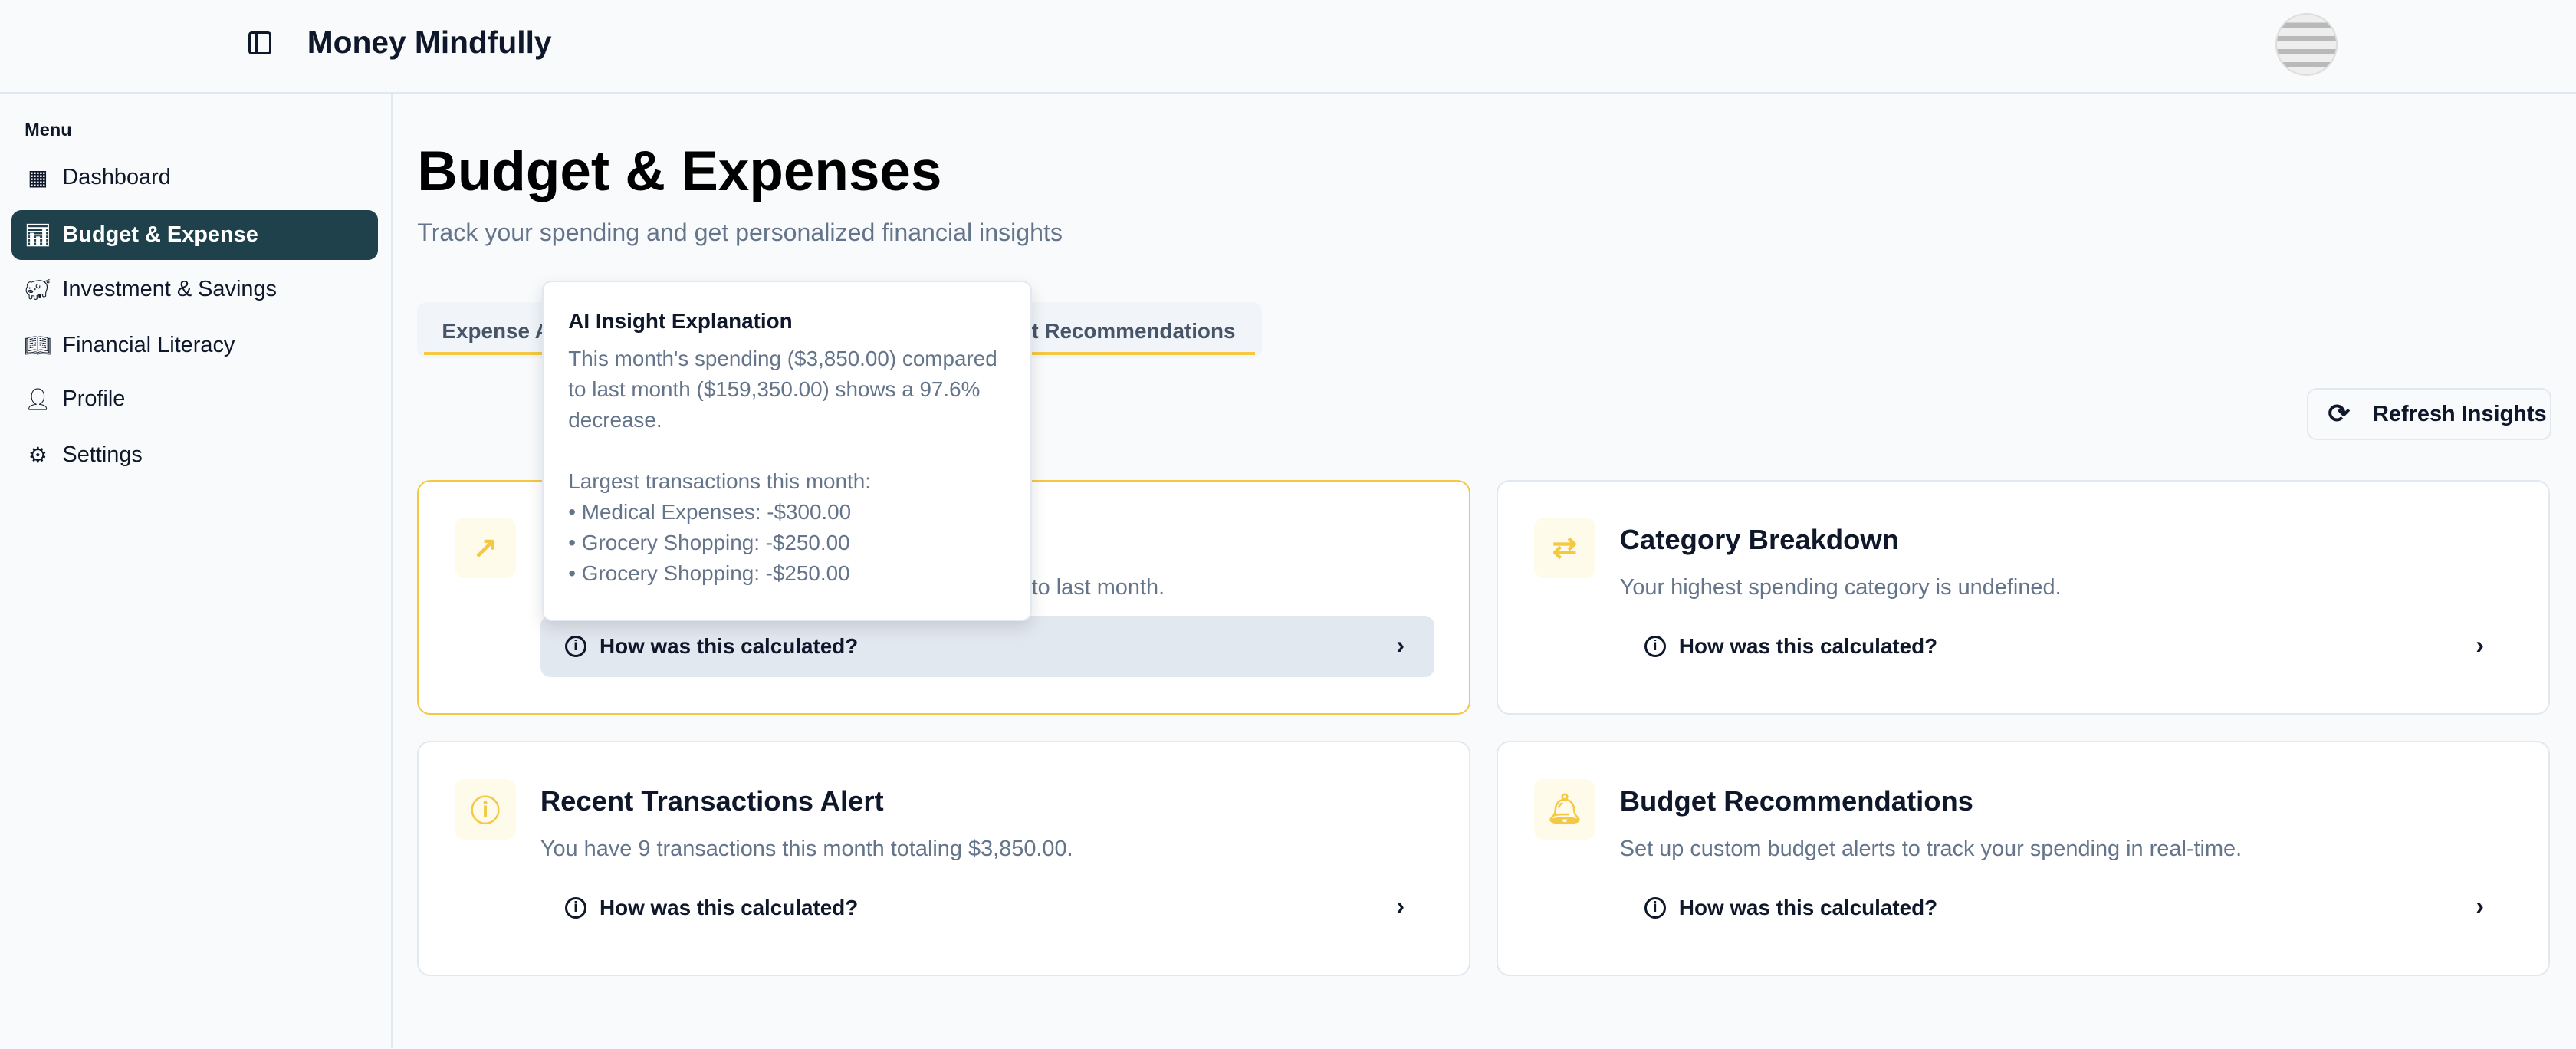  What do you see at coordinates (712, 801) in the screenshot?
I see `card-title: Recent Transactions Alert` at bounding box center [712, 801].